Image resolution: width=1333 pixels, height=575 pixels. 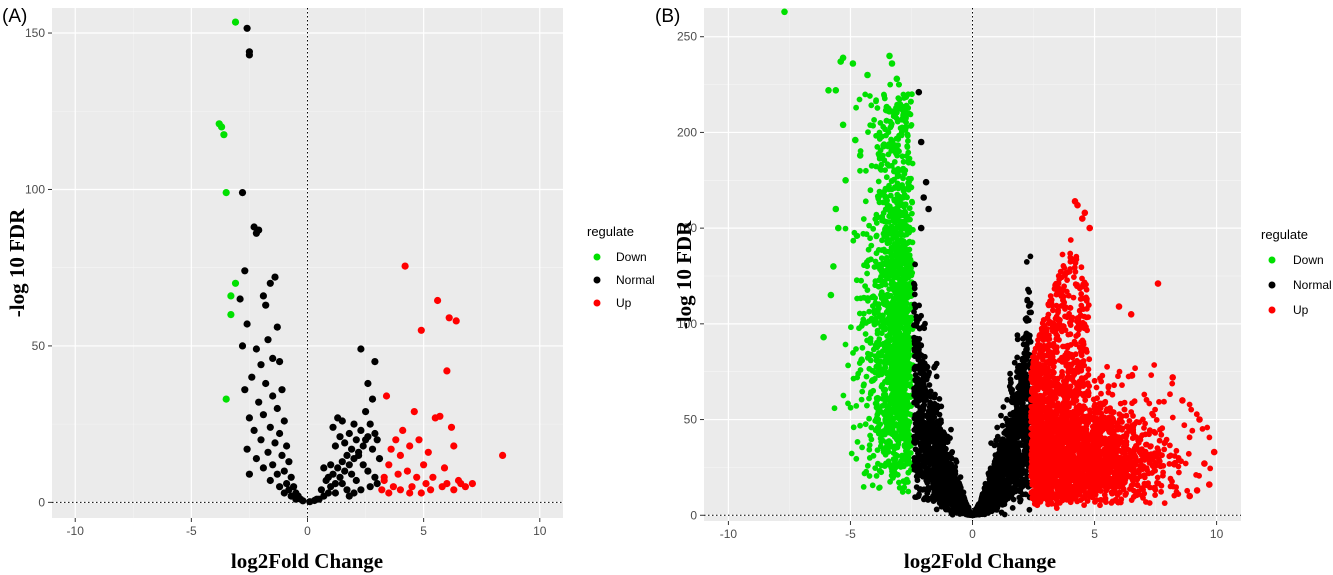 What do you see at coordinates (597, 280) in the screenshot?
I see `panel-a-legend-key-normal` at bounding box center [597, 280].